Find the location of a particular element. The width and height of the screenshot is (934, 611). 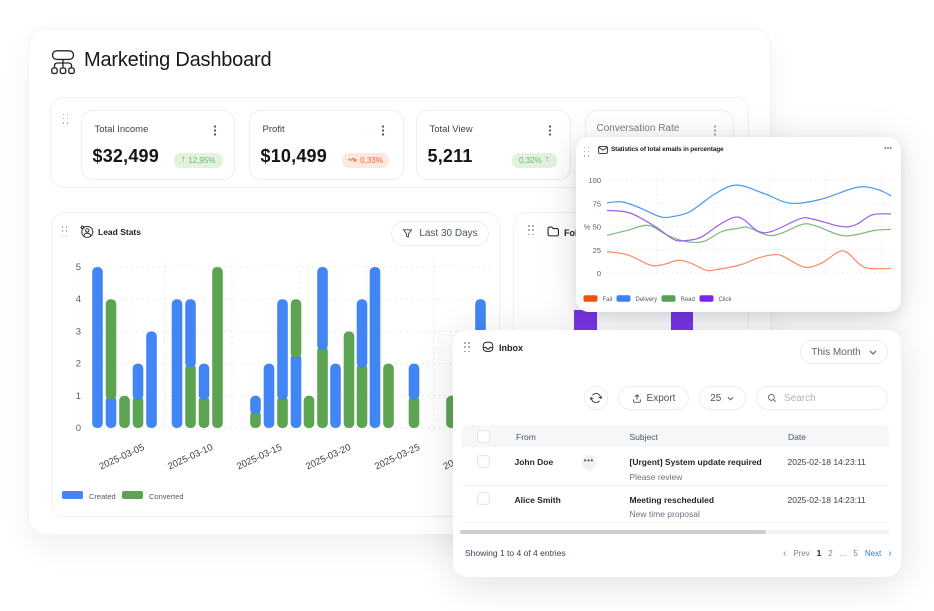

svg-text: 100 is located at coordinates (594, 180).